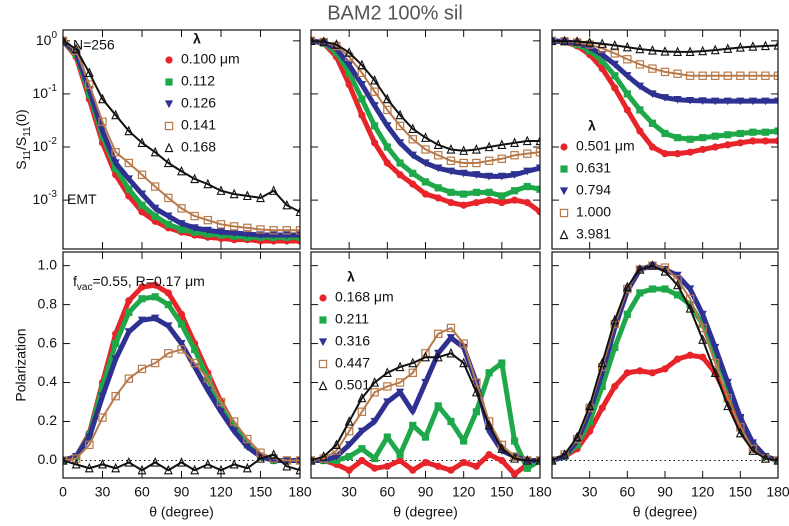 This screenshot has height=526, width=789. Describe the element at coordinates (45, 145) in the screenshot. I see `y-tick-label: 10-2` at that location.